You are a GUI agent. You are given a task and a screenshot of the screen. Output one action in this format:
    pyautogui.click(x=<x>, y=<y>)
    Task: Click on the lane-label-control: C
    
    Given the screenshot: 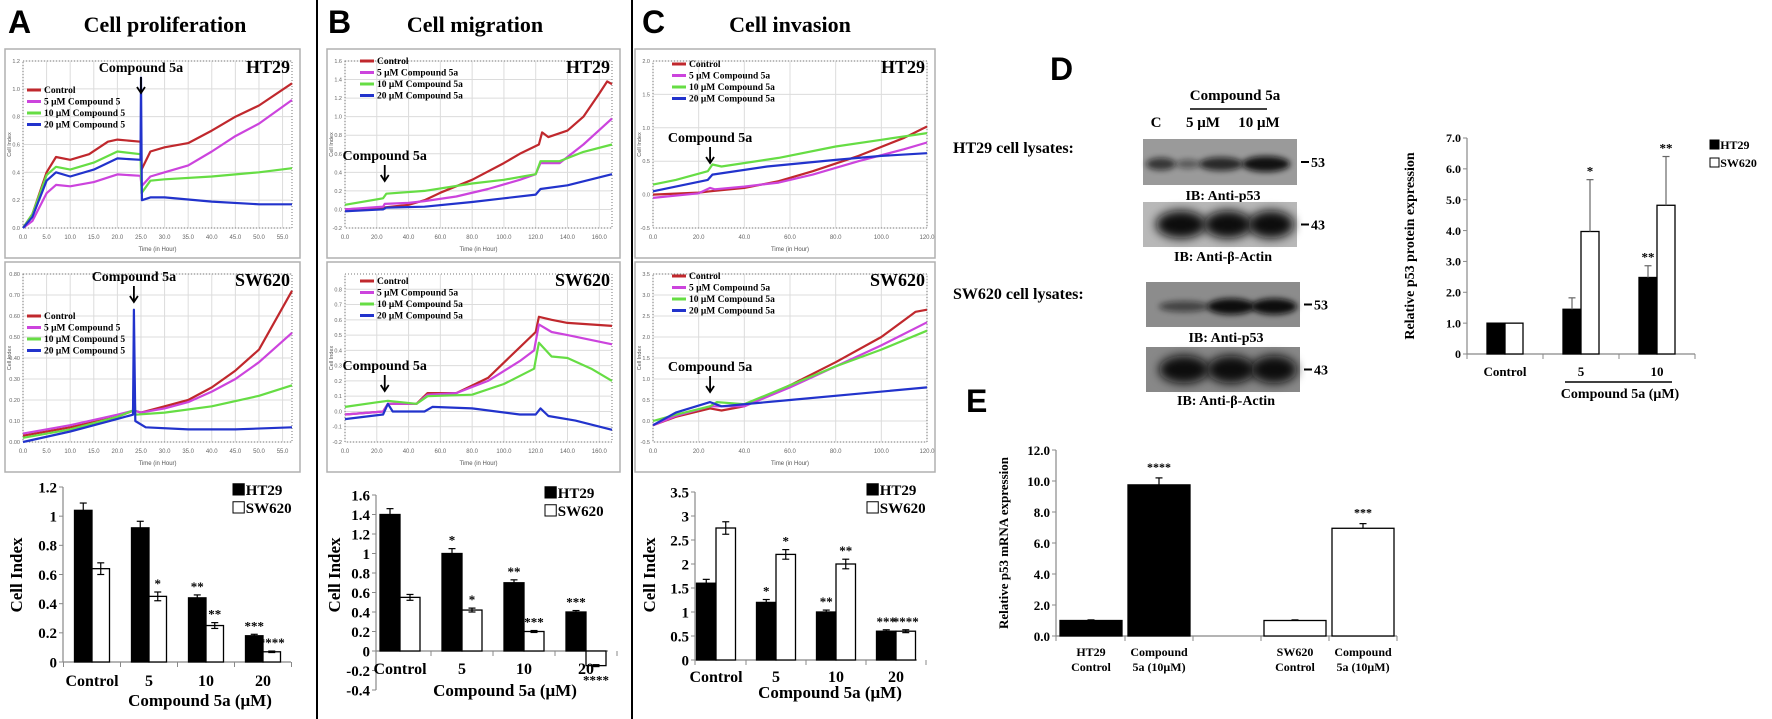 What is the action you would take?
    pyautogui.click(x=1156, y=123)
    